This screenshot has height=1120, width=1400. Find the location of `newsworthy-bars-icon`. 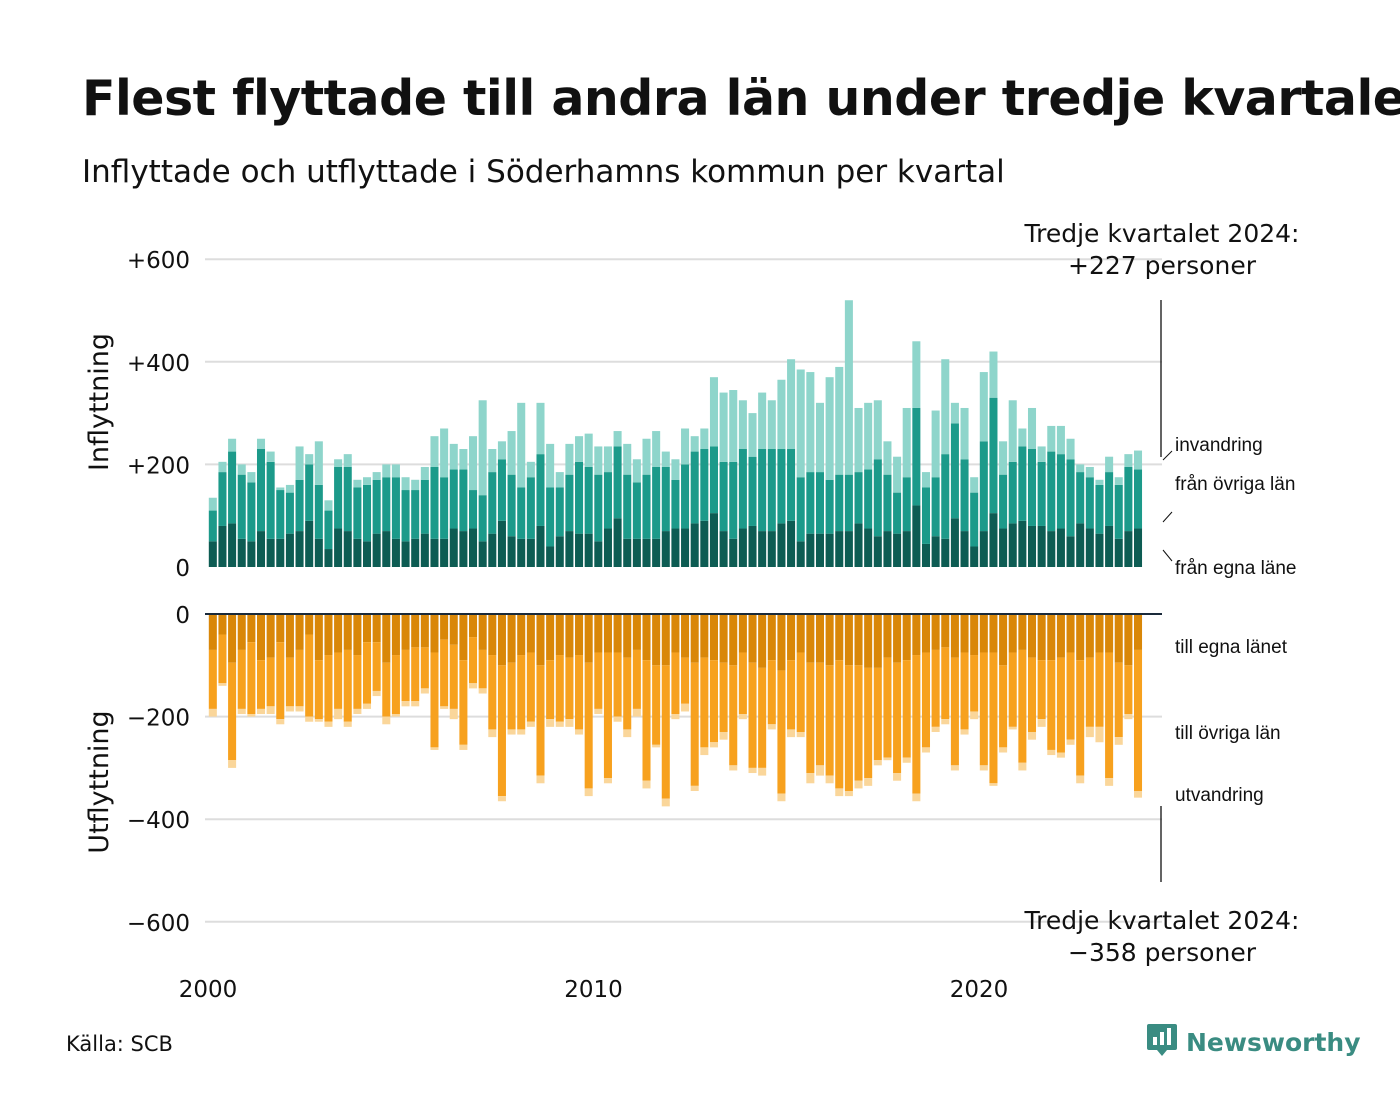

newsworthy-bars-icon is located at coordinates (1162, 1042).